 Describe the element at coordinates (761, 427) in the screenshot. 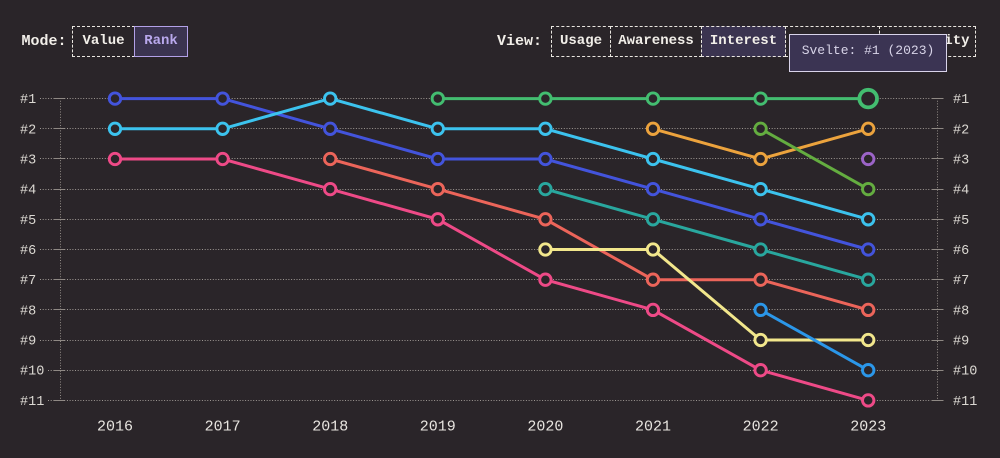

I see `svg-text: 2022` at that location.